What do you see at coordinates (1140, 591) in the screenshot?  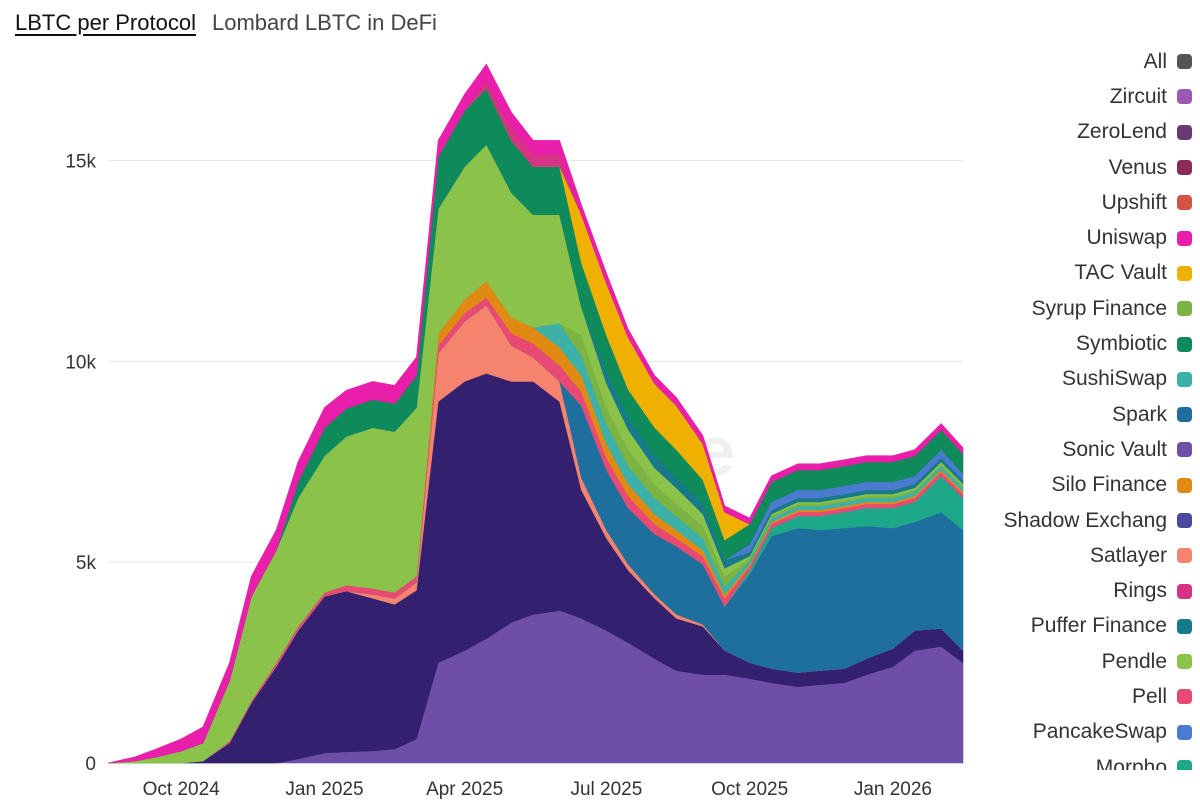 I see `legend-label: Rings` at bounding box center [1140, 591].